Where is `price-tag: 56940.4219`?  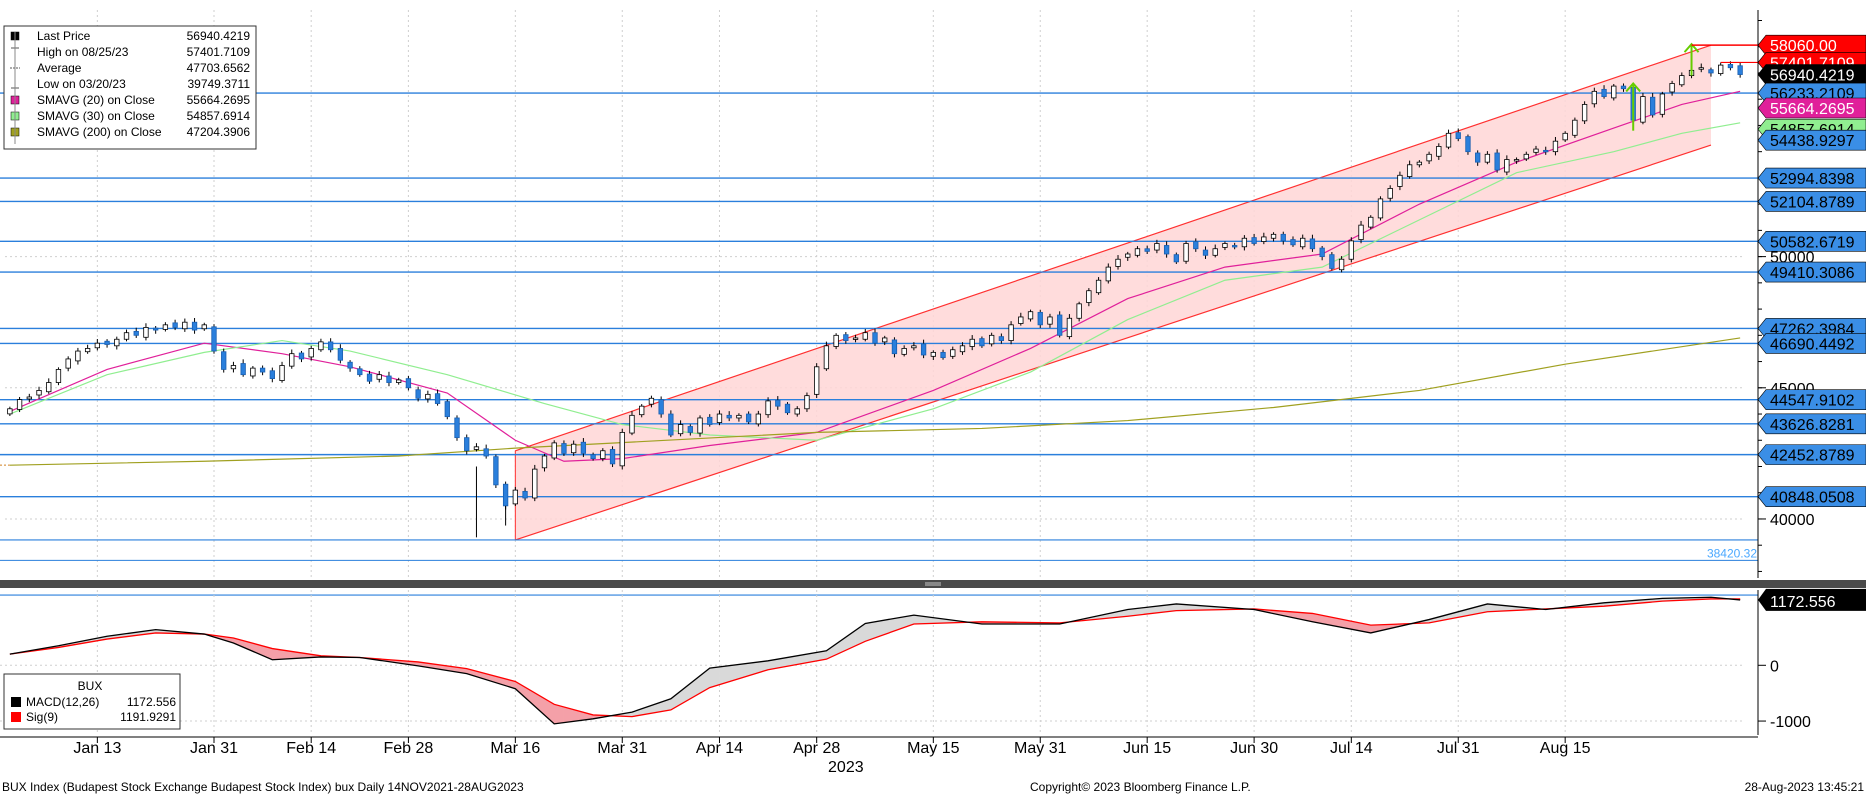
price-tag: 56940.4219 is located at coordinates (1811, 74).